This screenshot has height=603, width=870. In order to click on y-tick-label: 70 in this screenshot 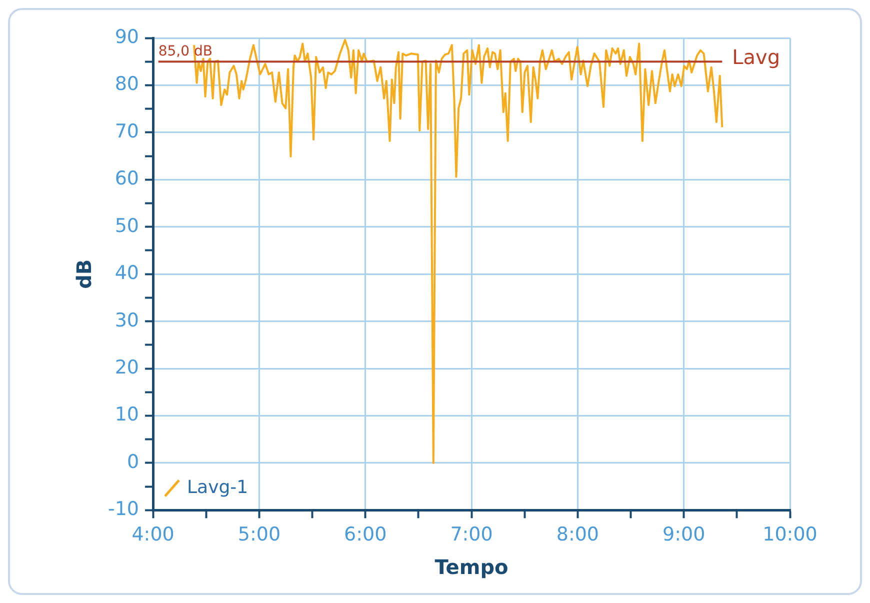, I will do `click(127, 131)`.